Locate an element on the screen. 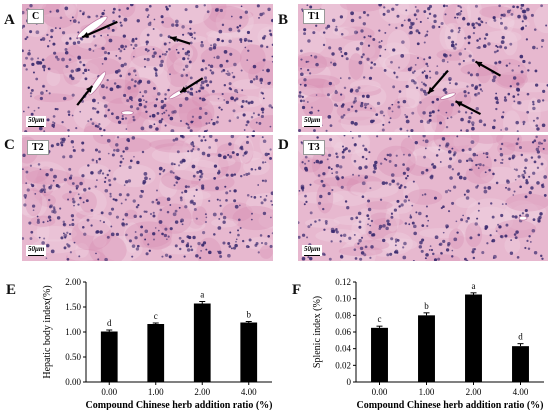 This screenshot has height=414, width=550. panel-label-d: T3 is located at coordinates (314, 147).